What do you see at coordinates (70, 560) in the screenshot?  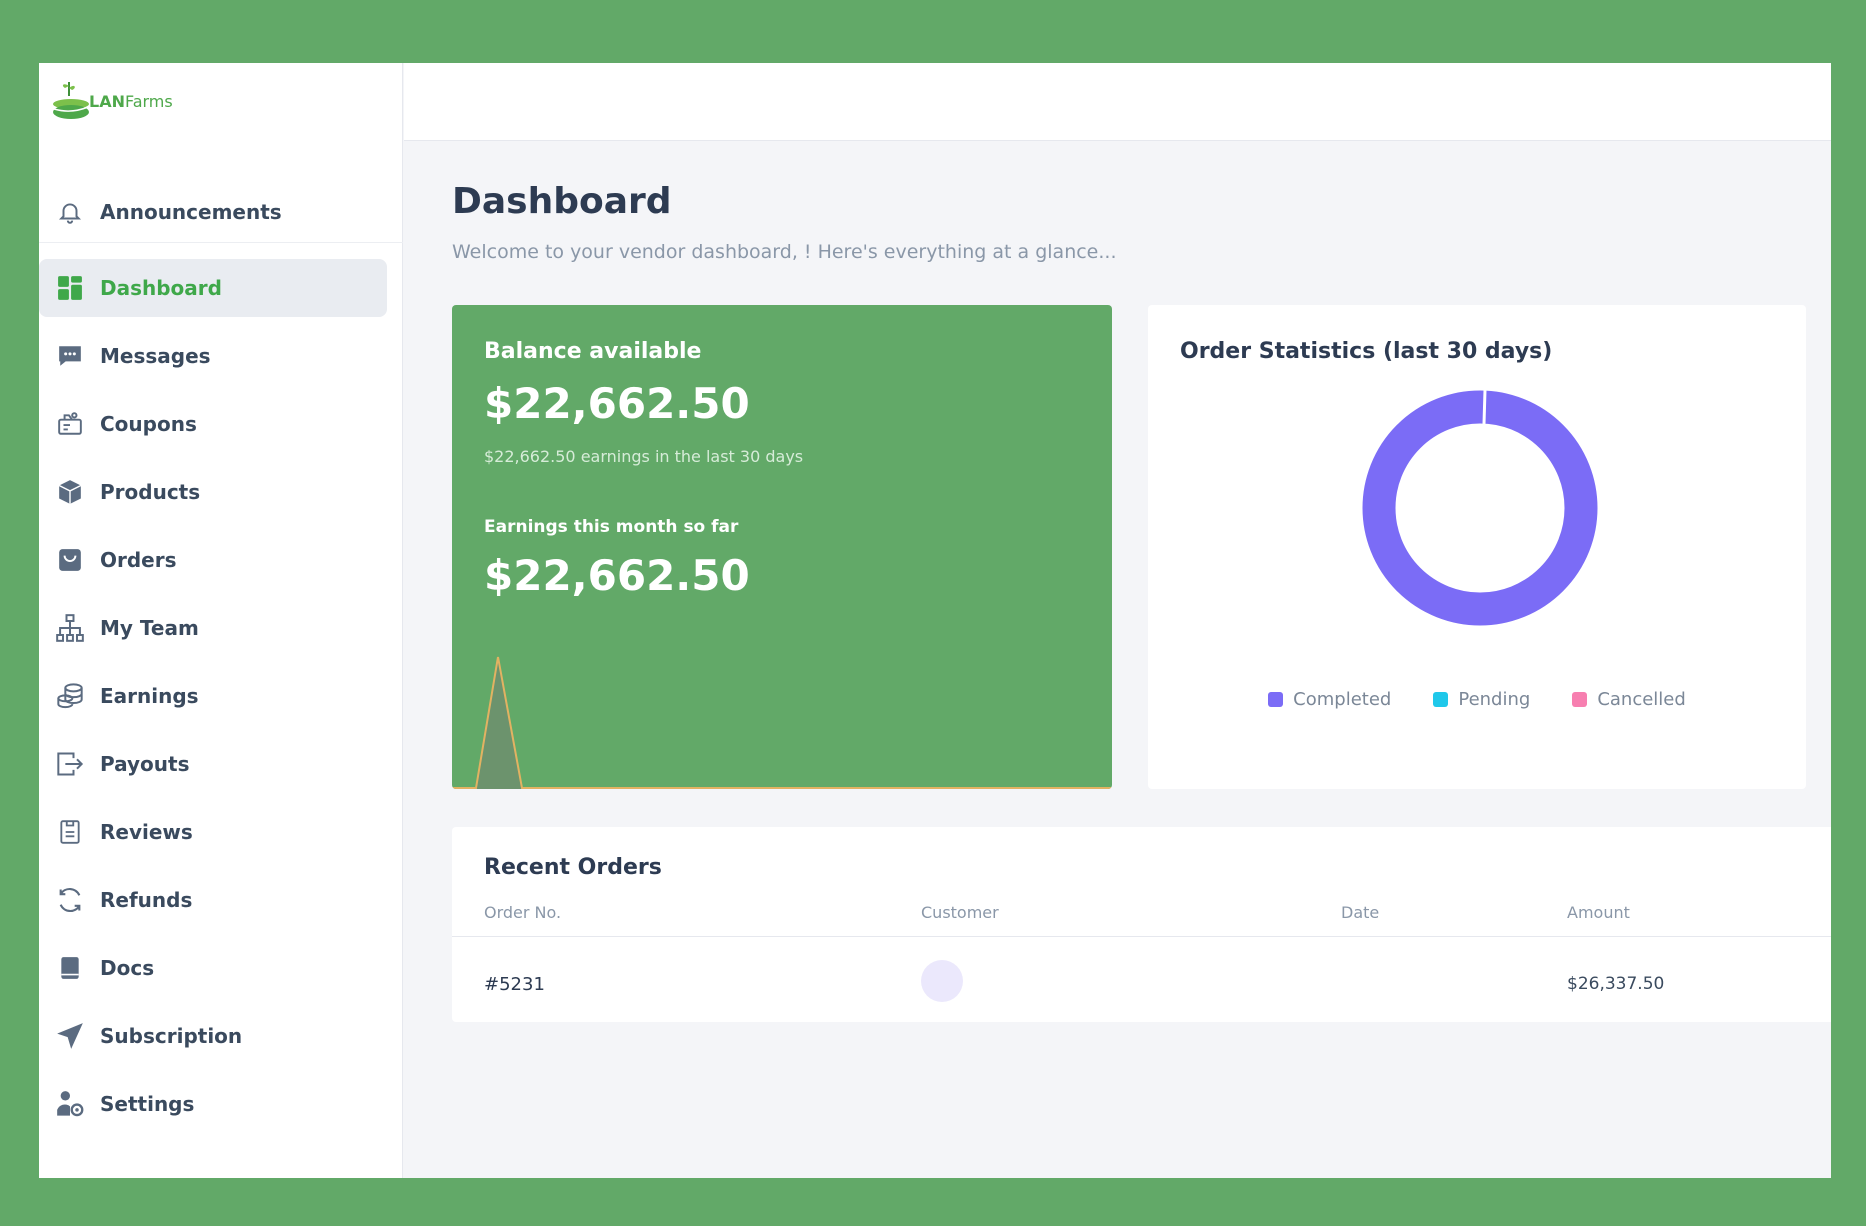 I see `bag-icon` at bounding box center [70, 560].